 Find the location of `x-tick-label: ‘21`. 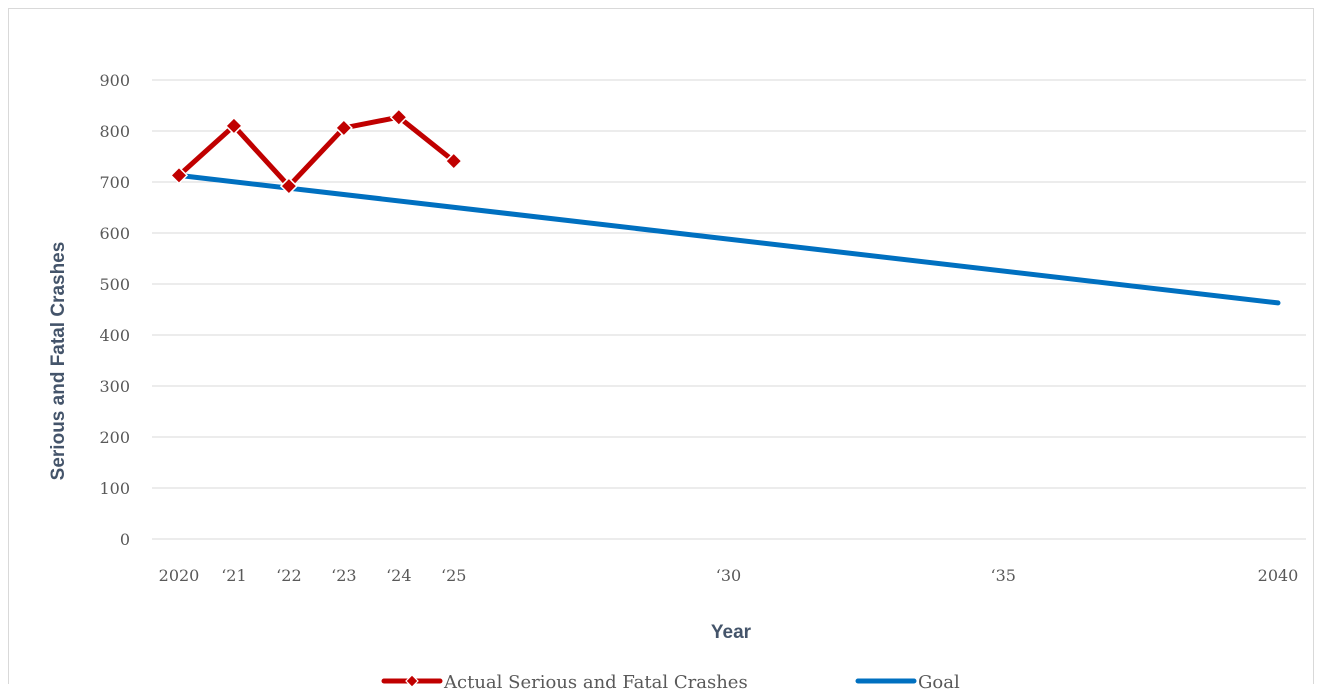

x-tick-label: ‘21 is located at coordinates (233, 575).